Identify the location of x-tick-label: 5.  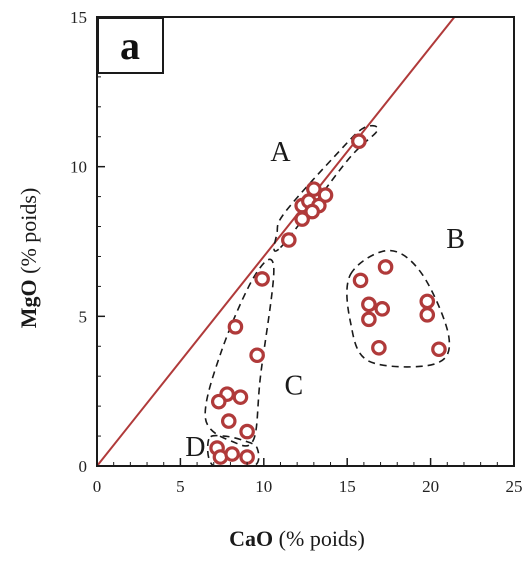
(180, 486).